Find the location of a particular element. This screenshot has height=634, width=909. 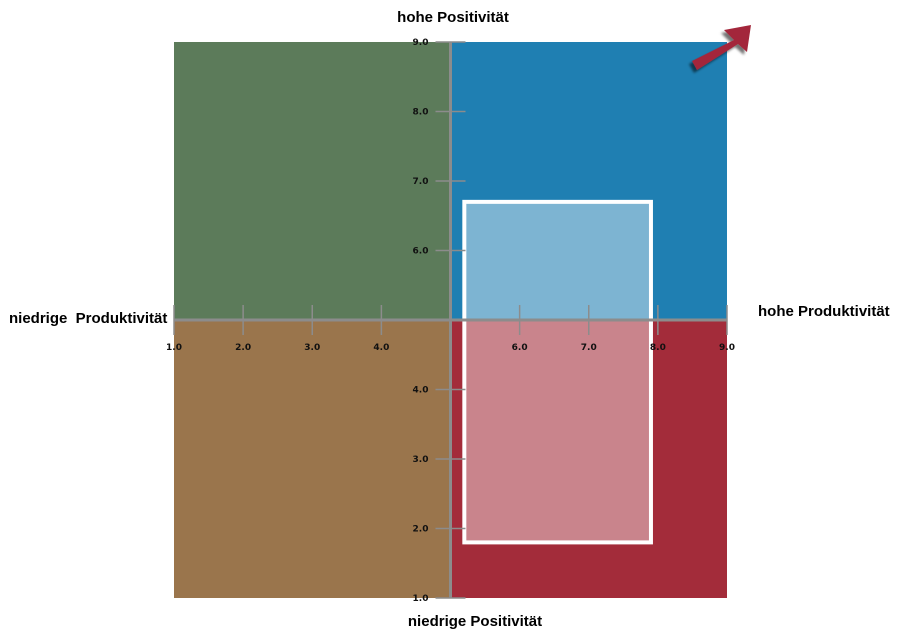

x-tick-label: 4.0 is located at coordinates (381, 348).